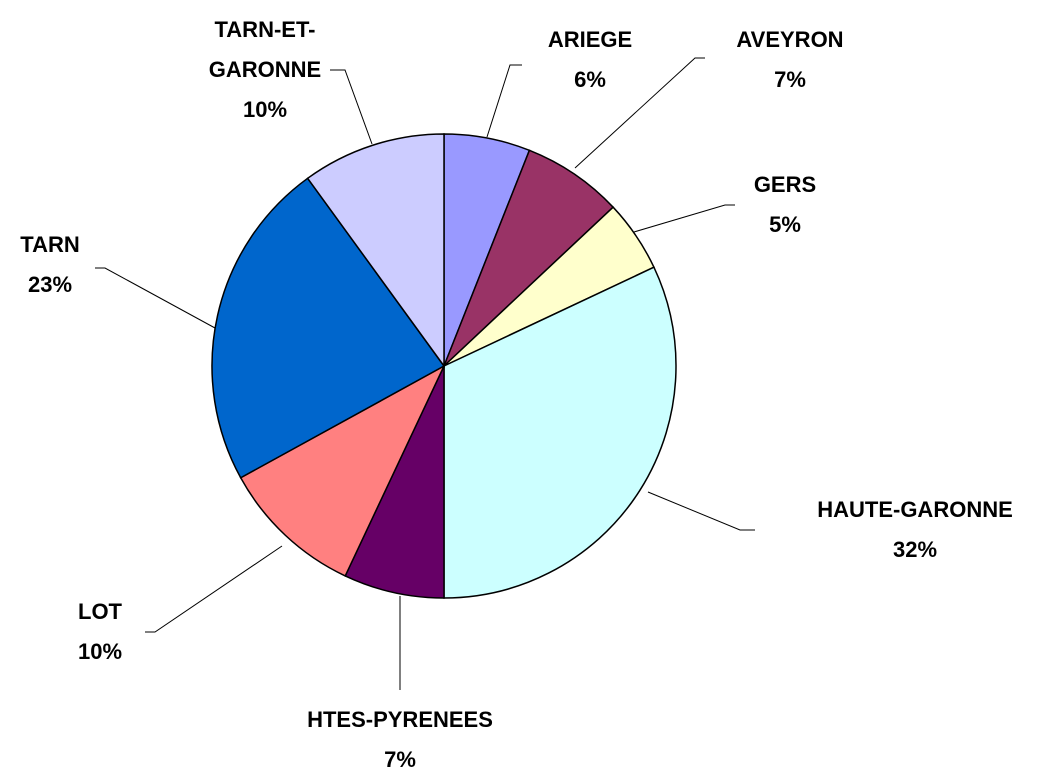  What do you see at coordinates (50, 284) in the screenshot?
I see `value-label: 23%` at bounding box center [50, 284].